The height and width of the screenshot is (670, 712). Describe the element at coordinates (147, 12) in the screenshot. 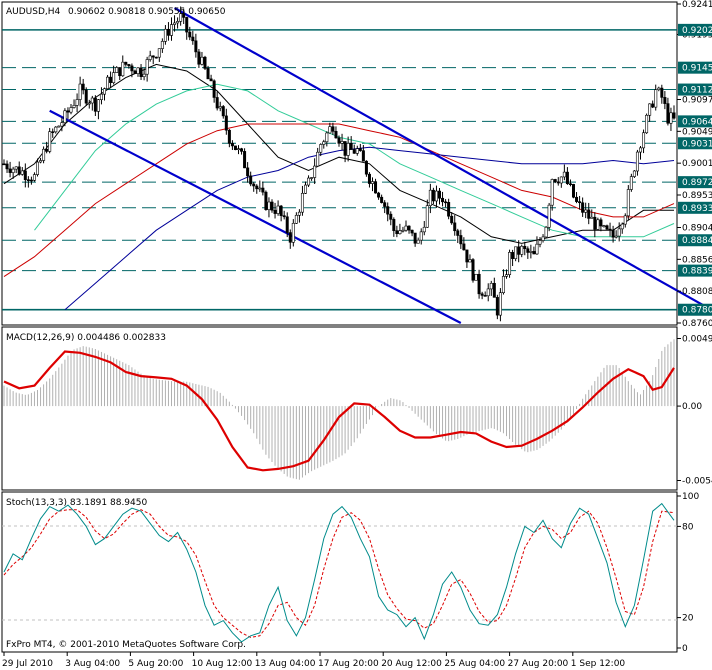

I see `ohlc-readout: 0.90602 0.90818 0.90555 0.90650` at that location.